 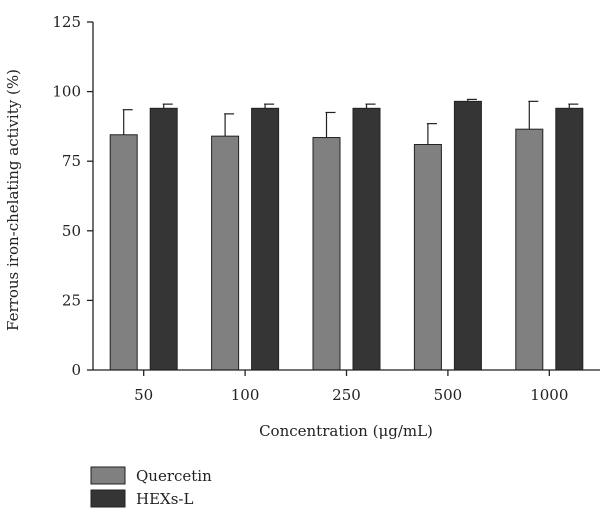 What do you see at coordinates (245, 395) in the screenshot?
I see `x-tick-label: 100` at bounding box center [245, 395].